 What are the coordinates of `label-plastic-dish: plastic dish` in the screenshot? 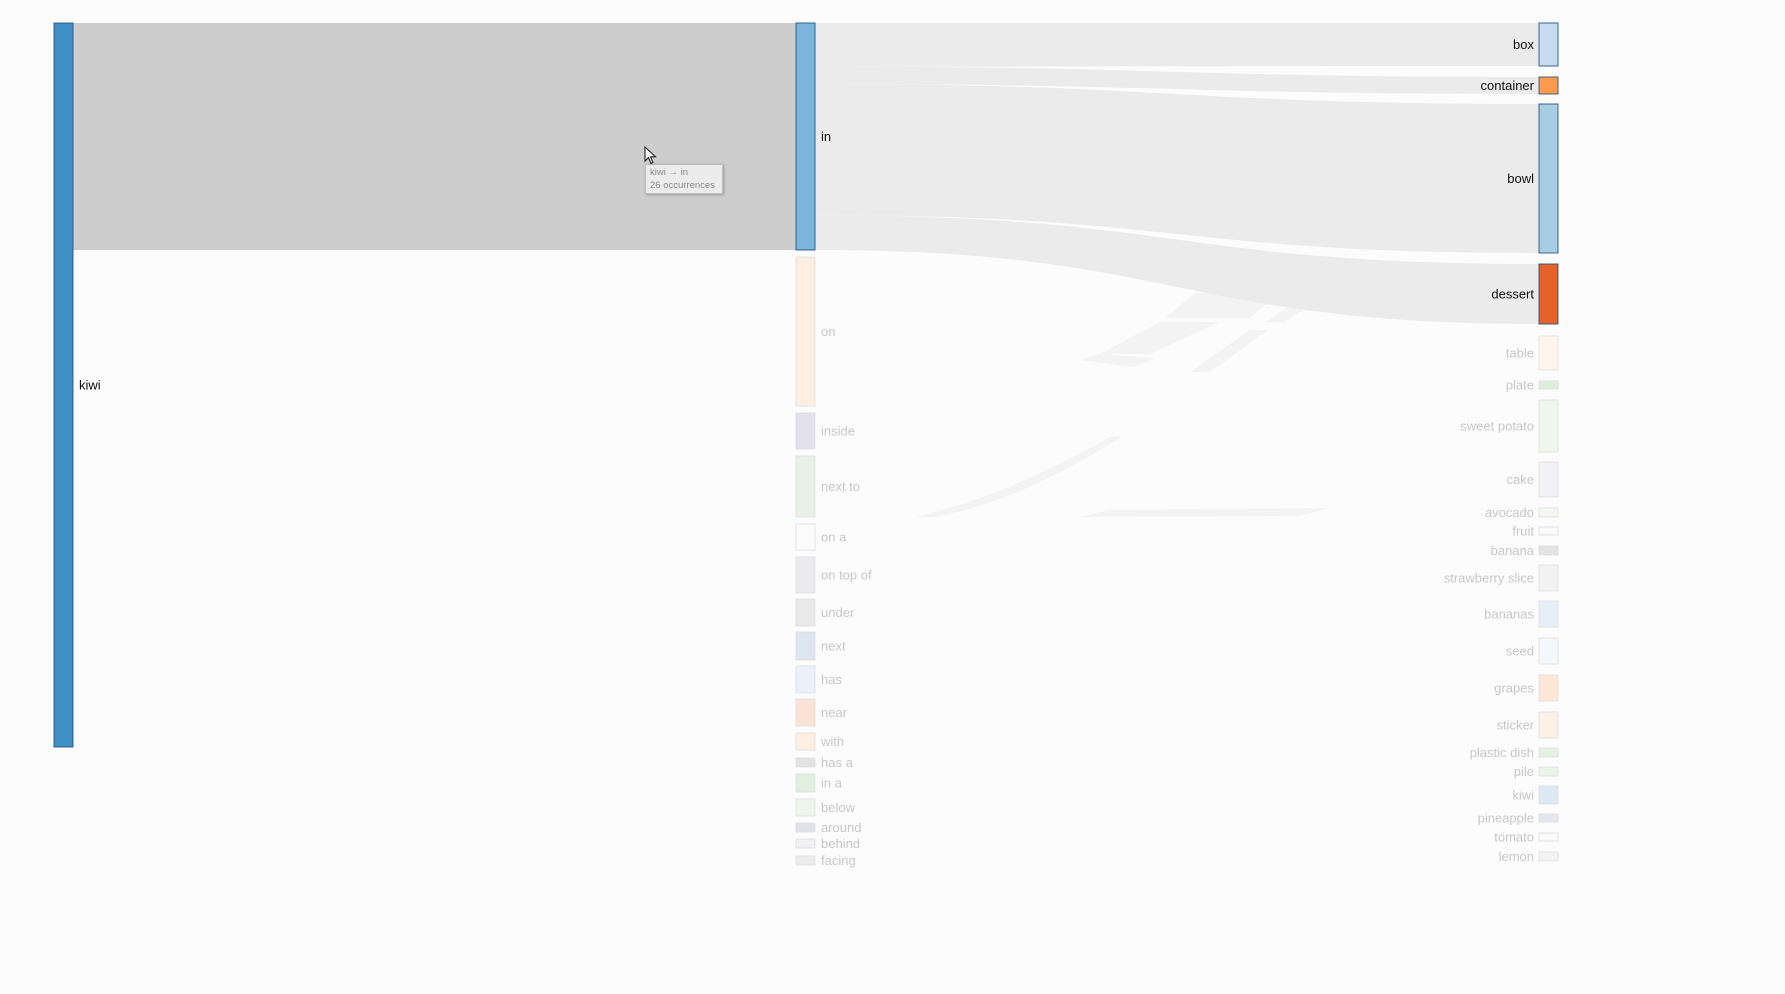 It's located at (1502, 752).